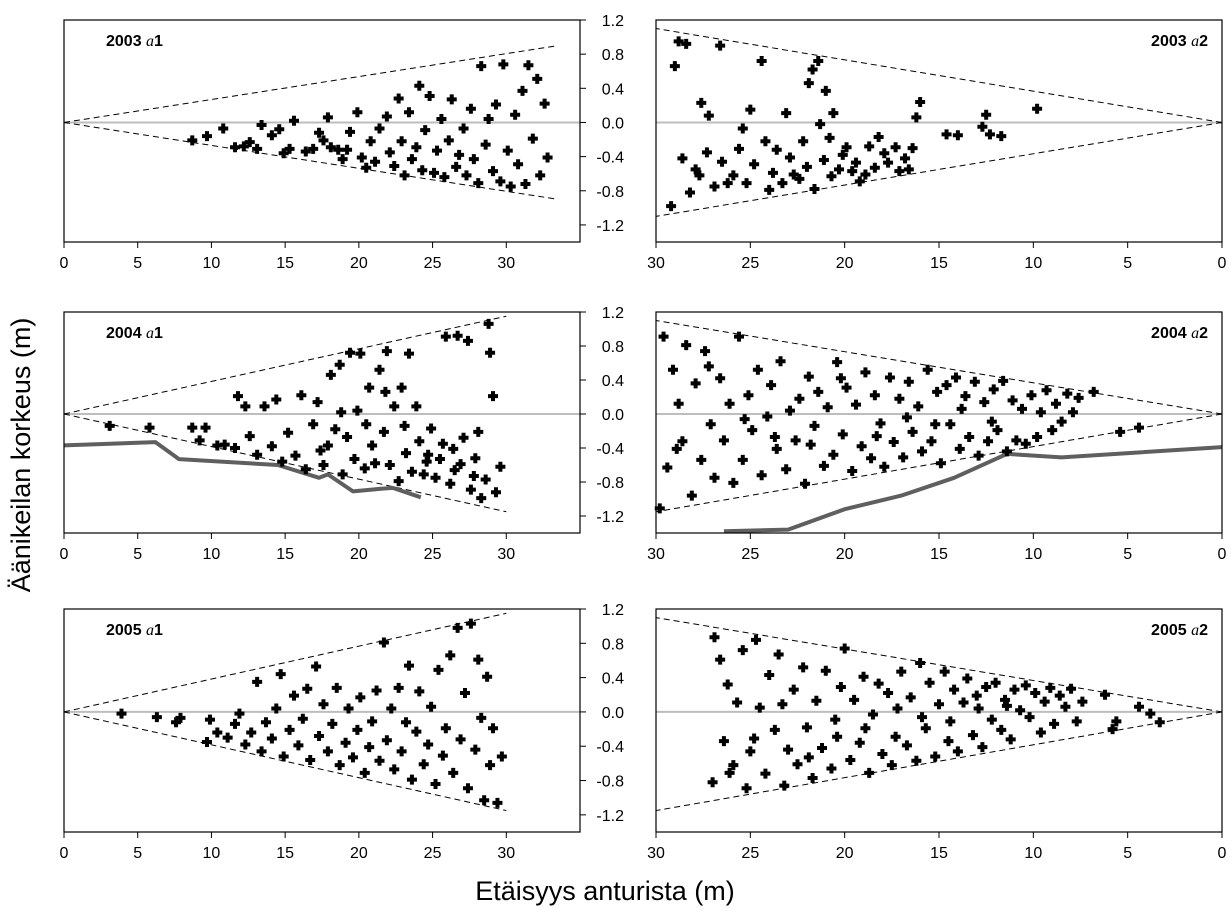 The width and height of the screenshot is (1232, 911). What do you see at coordinates (750, 853) in the screenshot?
I see `x-tick-label: 25` at bounding box center [750, 853].